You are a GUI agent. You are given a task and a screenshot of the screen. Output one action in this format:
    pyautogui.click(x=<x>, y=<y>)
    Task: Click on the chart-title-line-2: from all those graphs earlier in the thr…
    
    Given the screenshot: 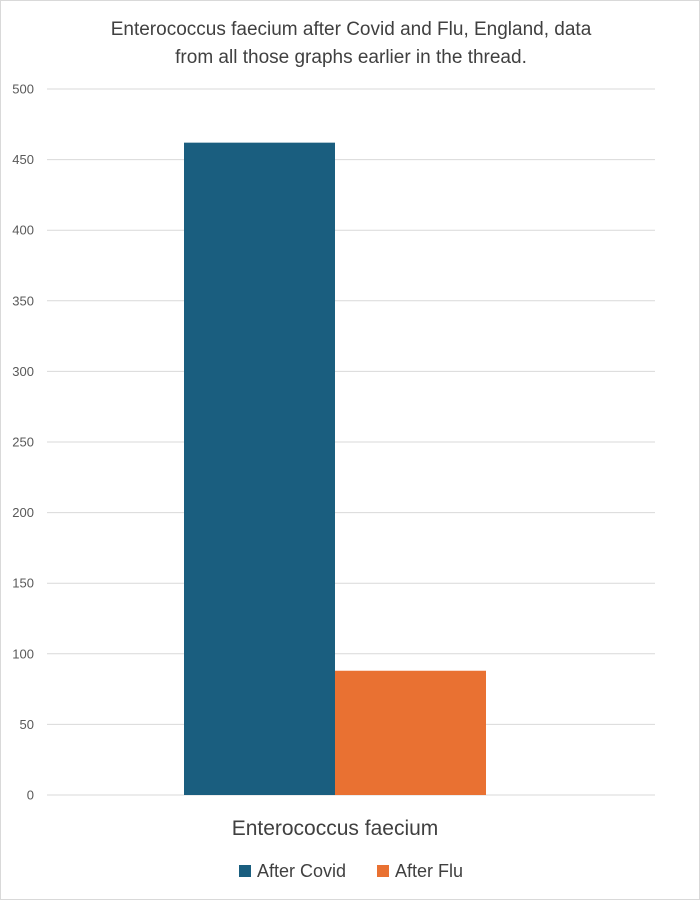 What is the action you would take?
    pyautogui.click(x=351, y=57)
    